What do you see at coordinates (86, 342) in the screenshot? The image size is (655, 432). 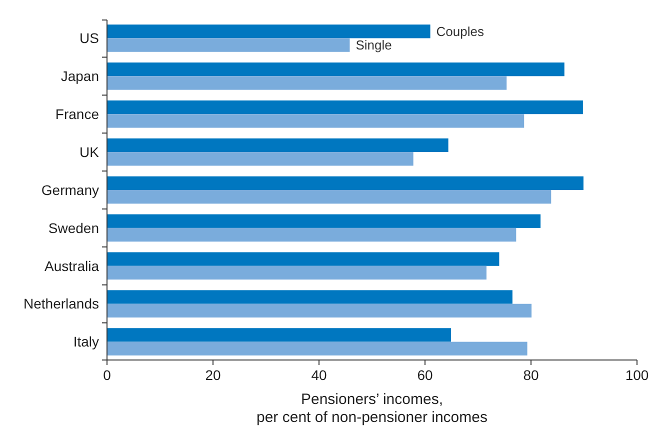 I see `y-tick-label: Italy` at bounding box center [86, 342].